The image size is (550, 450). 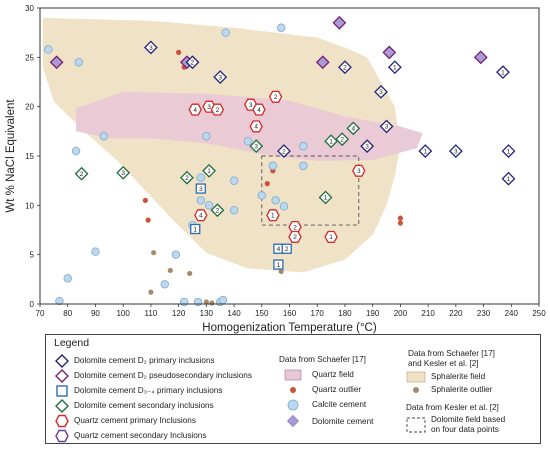 I want to click on legend-quartz-field-icon, so click(x=293, y=375).